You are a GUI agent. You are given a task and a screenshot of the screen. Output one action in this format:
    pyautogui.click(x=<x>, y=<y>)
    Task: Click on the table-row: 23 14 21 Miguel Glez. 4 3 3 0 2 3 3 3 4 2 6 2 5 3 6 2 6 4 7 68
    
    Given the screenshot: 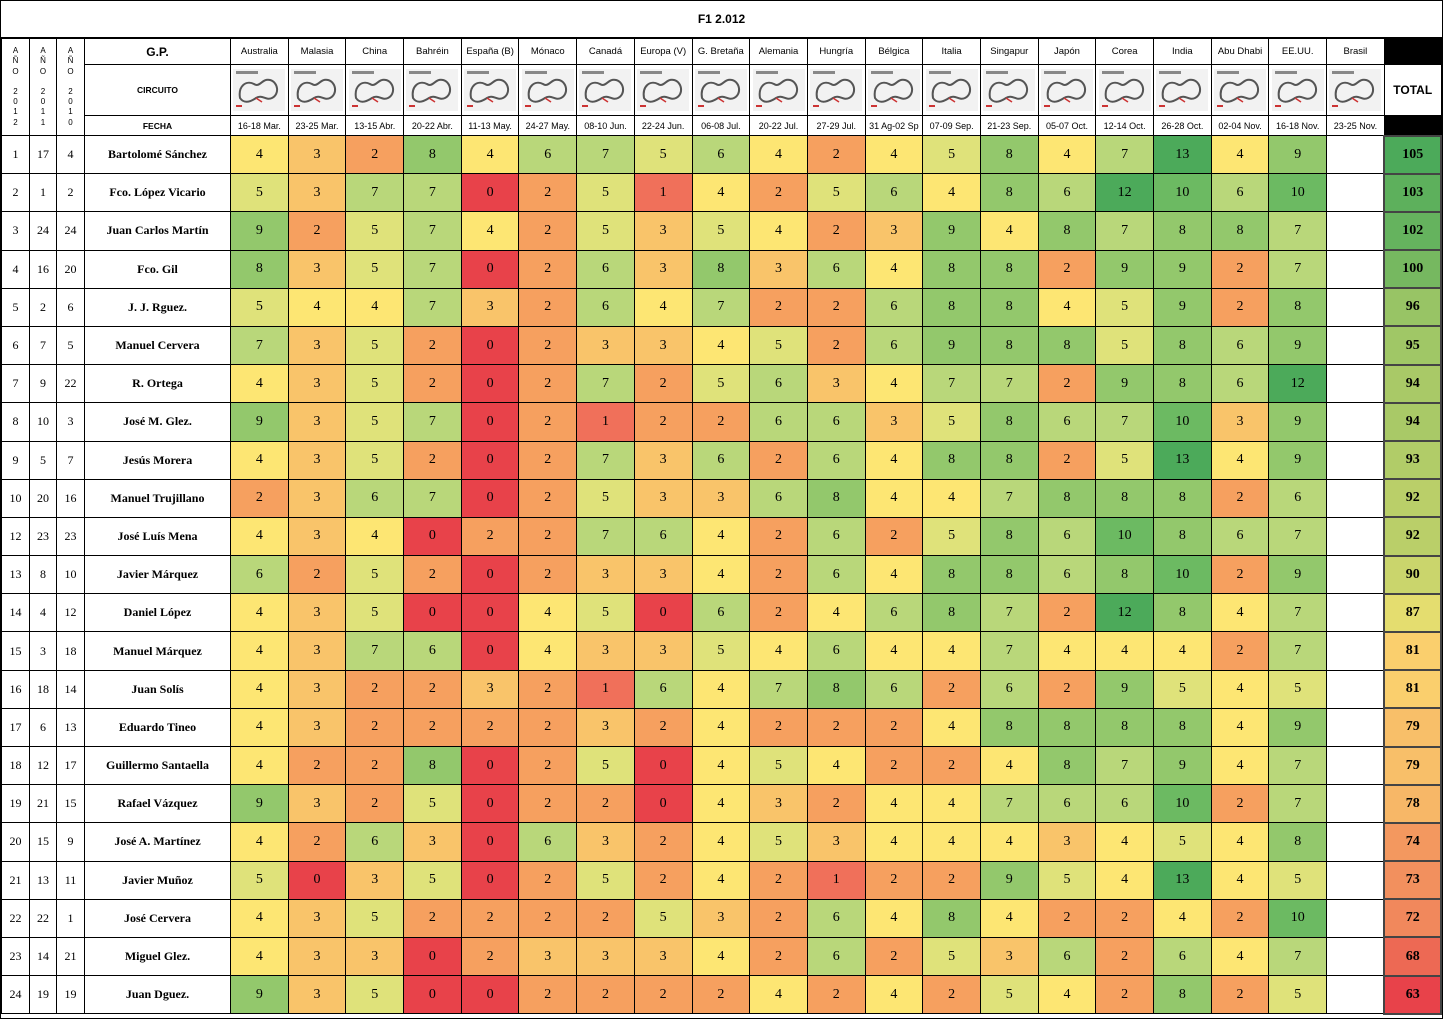 What is the action you would take?
    pyautogui.click(x=722, y=956)
    